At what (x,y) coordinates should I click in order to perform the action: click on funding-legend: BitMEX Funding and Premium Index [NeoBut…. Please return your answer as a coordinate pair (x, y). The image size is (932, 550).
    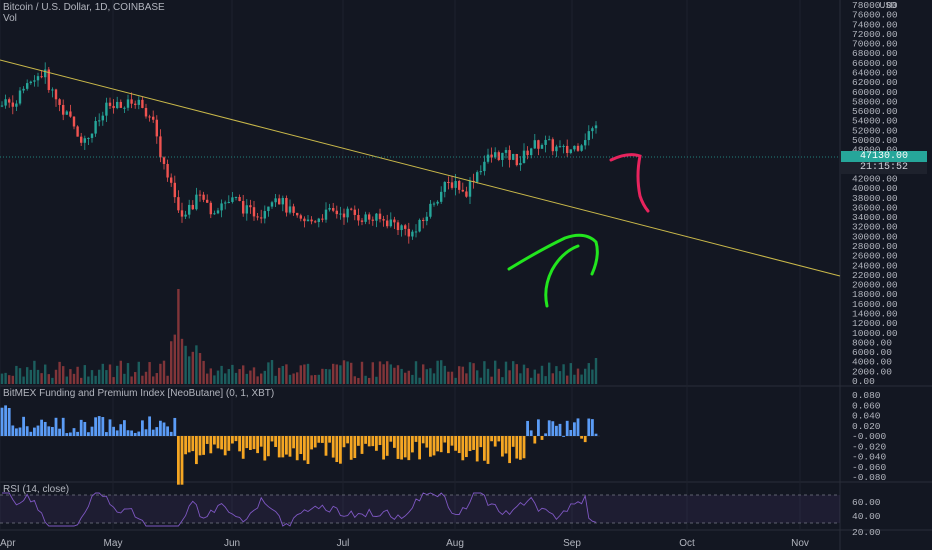
    Looking at the image, I should click on (139, 393).